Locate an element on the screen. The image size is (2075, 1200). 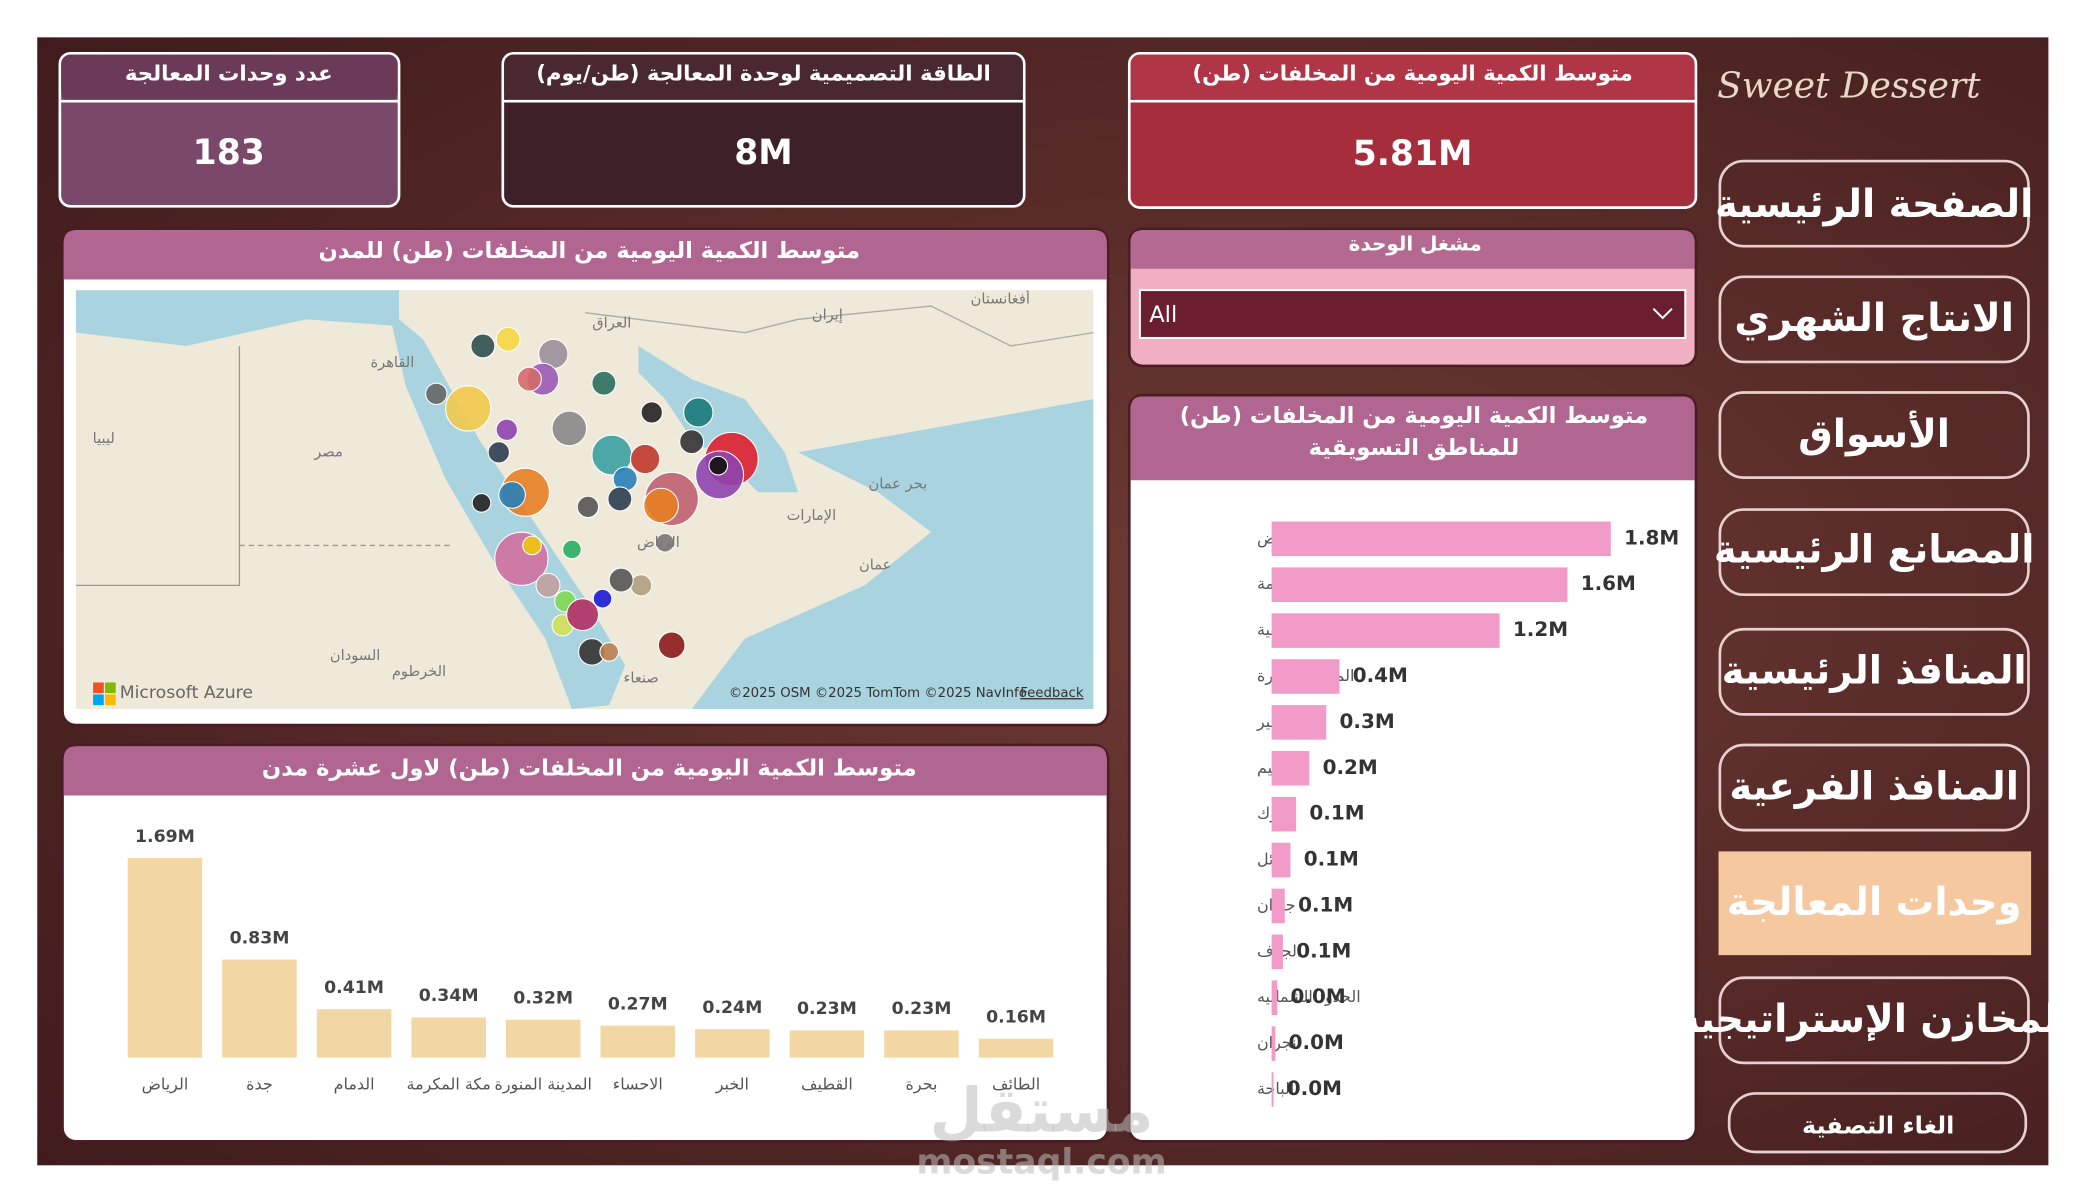
category-label-box: الرياض is located at coordinates (165, 1084).